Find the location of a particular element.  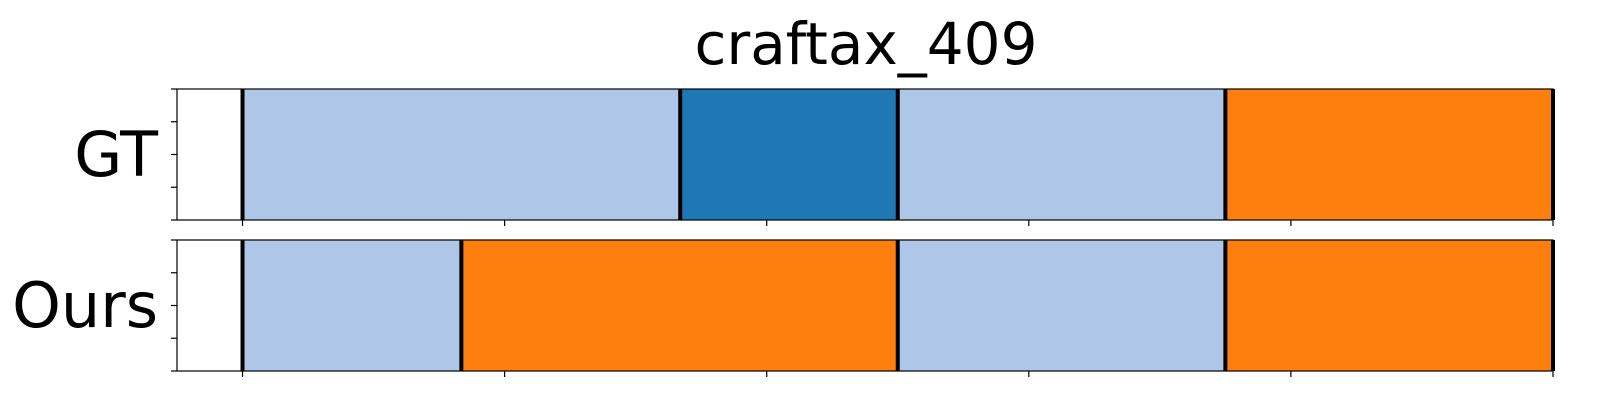

segment-dark-blue is located at coordinates (789, 154).